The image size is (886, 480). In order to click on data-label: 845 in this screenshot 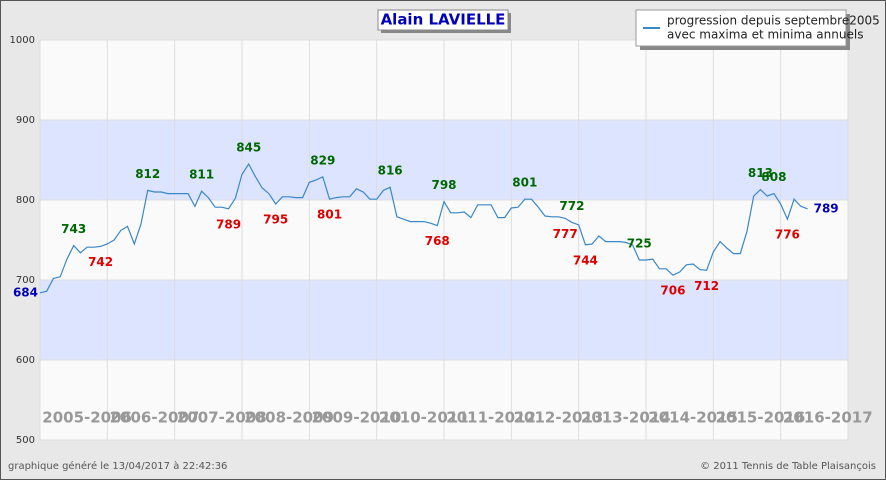, I will do `click(248, 148)`.